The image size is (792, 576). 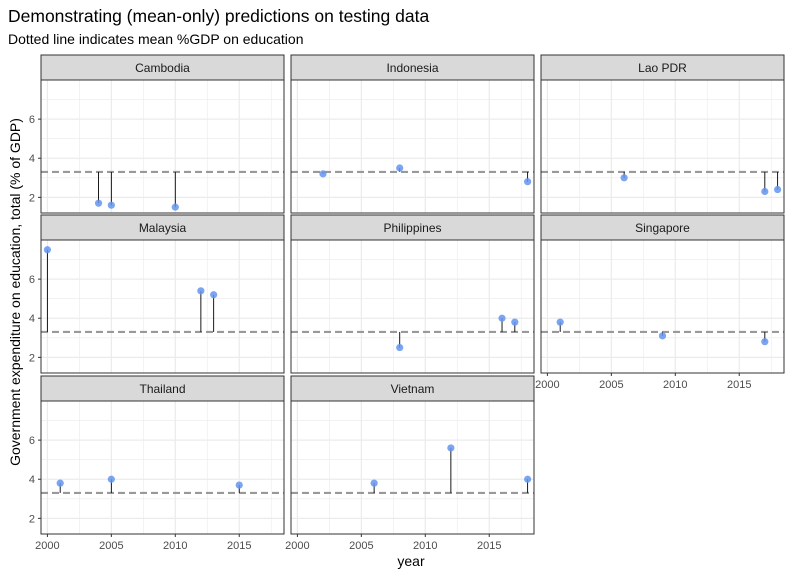 I want to click on panel-thailand: Thailand 2 4 6 2000 2005 2010 2015, so click(x=157, y=463).